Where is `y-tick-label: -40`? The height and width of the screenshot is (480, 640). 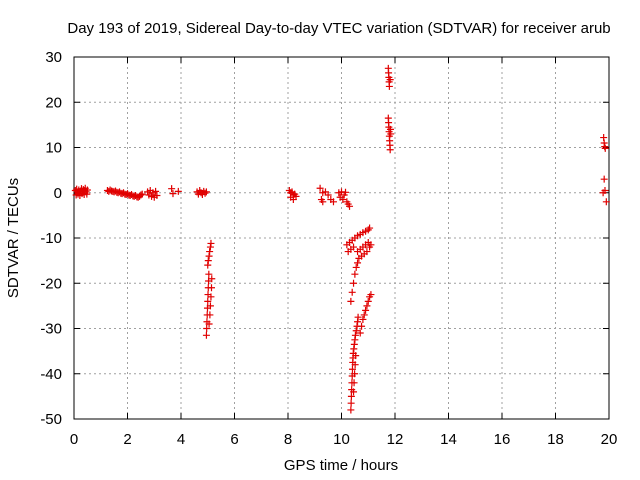
y-tick-label: -40 is located at coordinates (51, 374).